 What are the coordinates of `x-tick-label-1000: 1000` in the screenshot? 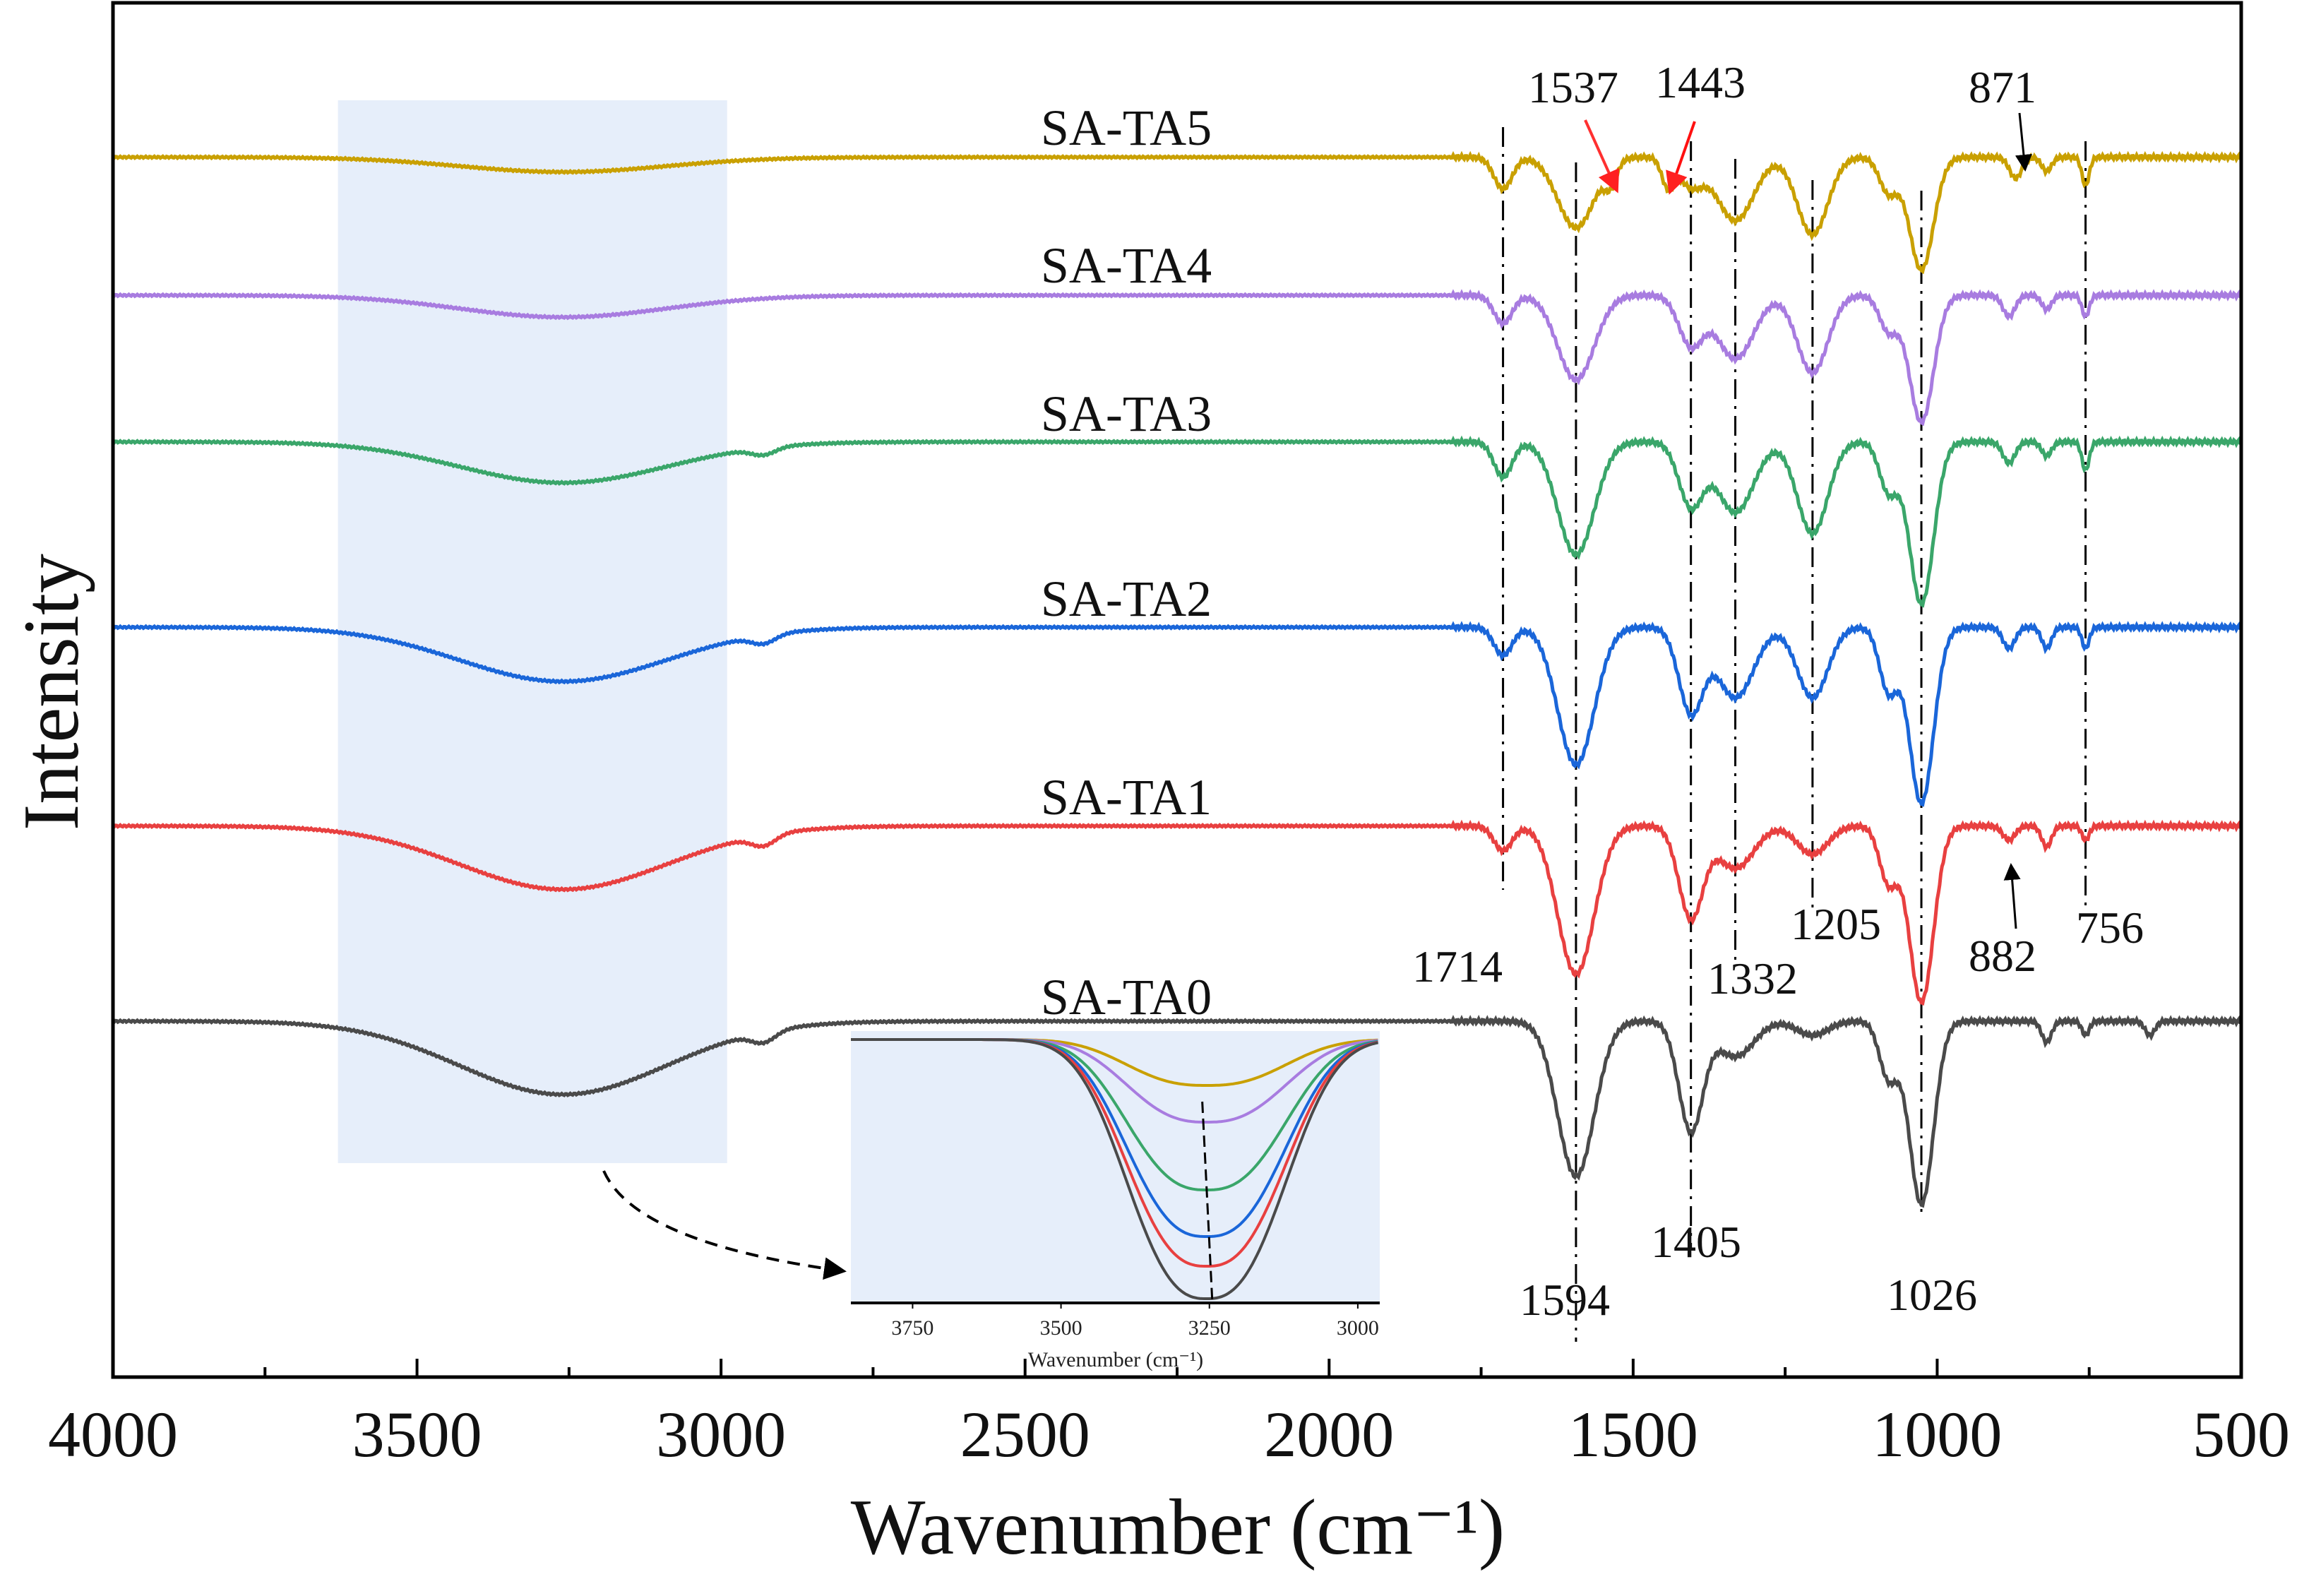 It's located at (1937, 1434).